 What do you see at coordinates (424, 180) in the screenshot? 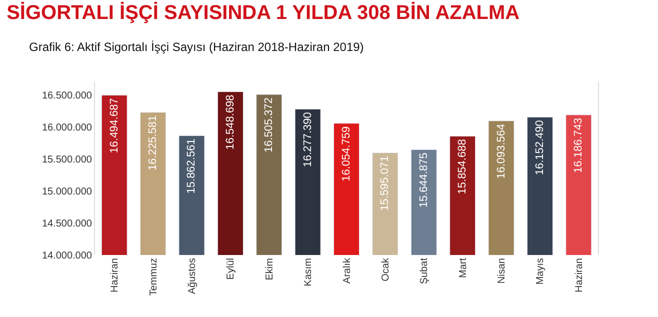
I see `data-label: 15.644.875` at bounding box center [424, 180].